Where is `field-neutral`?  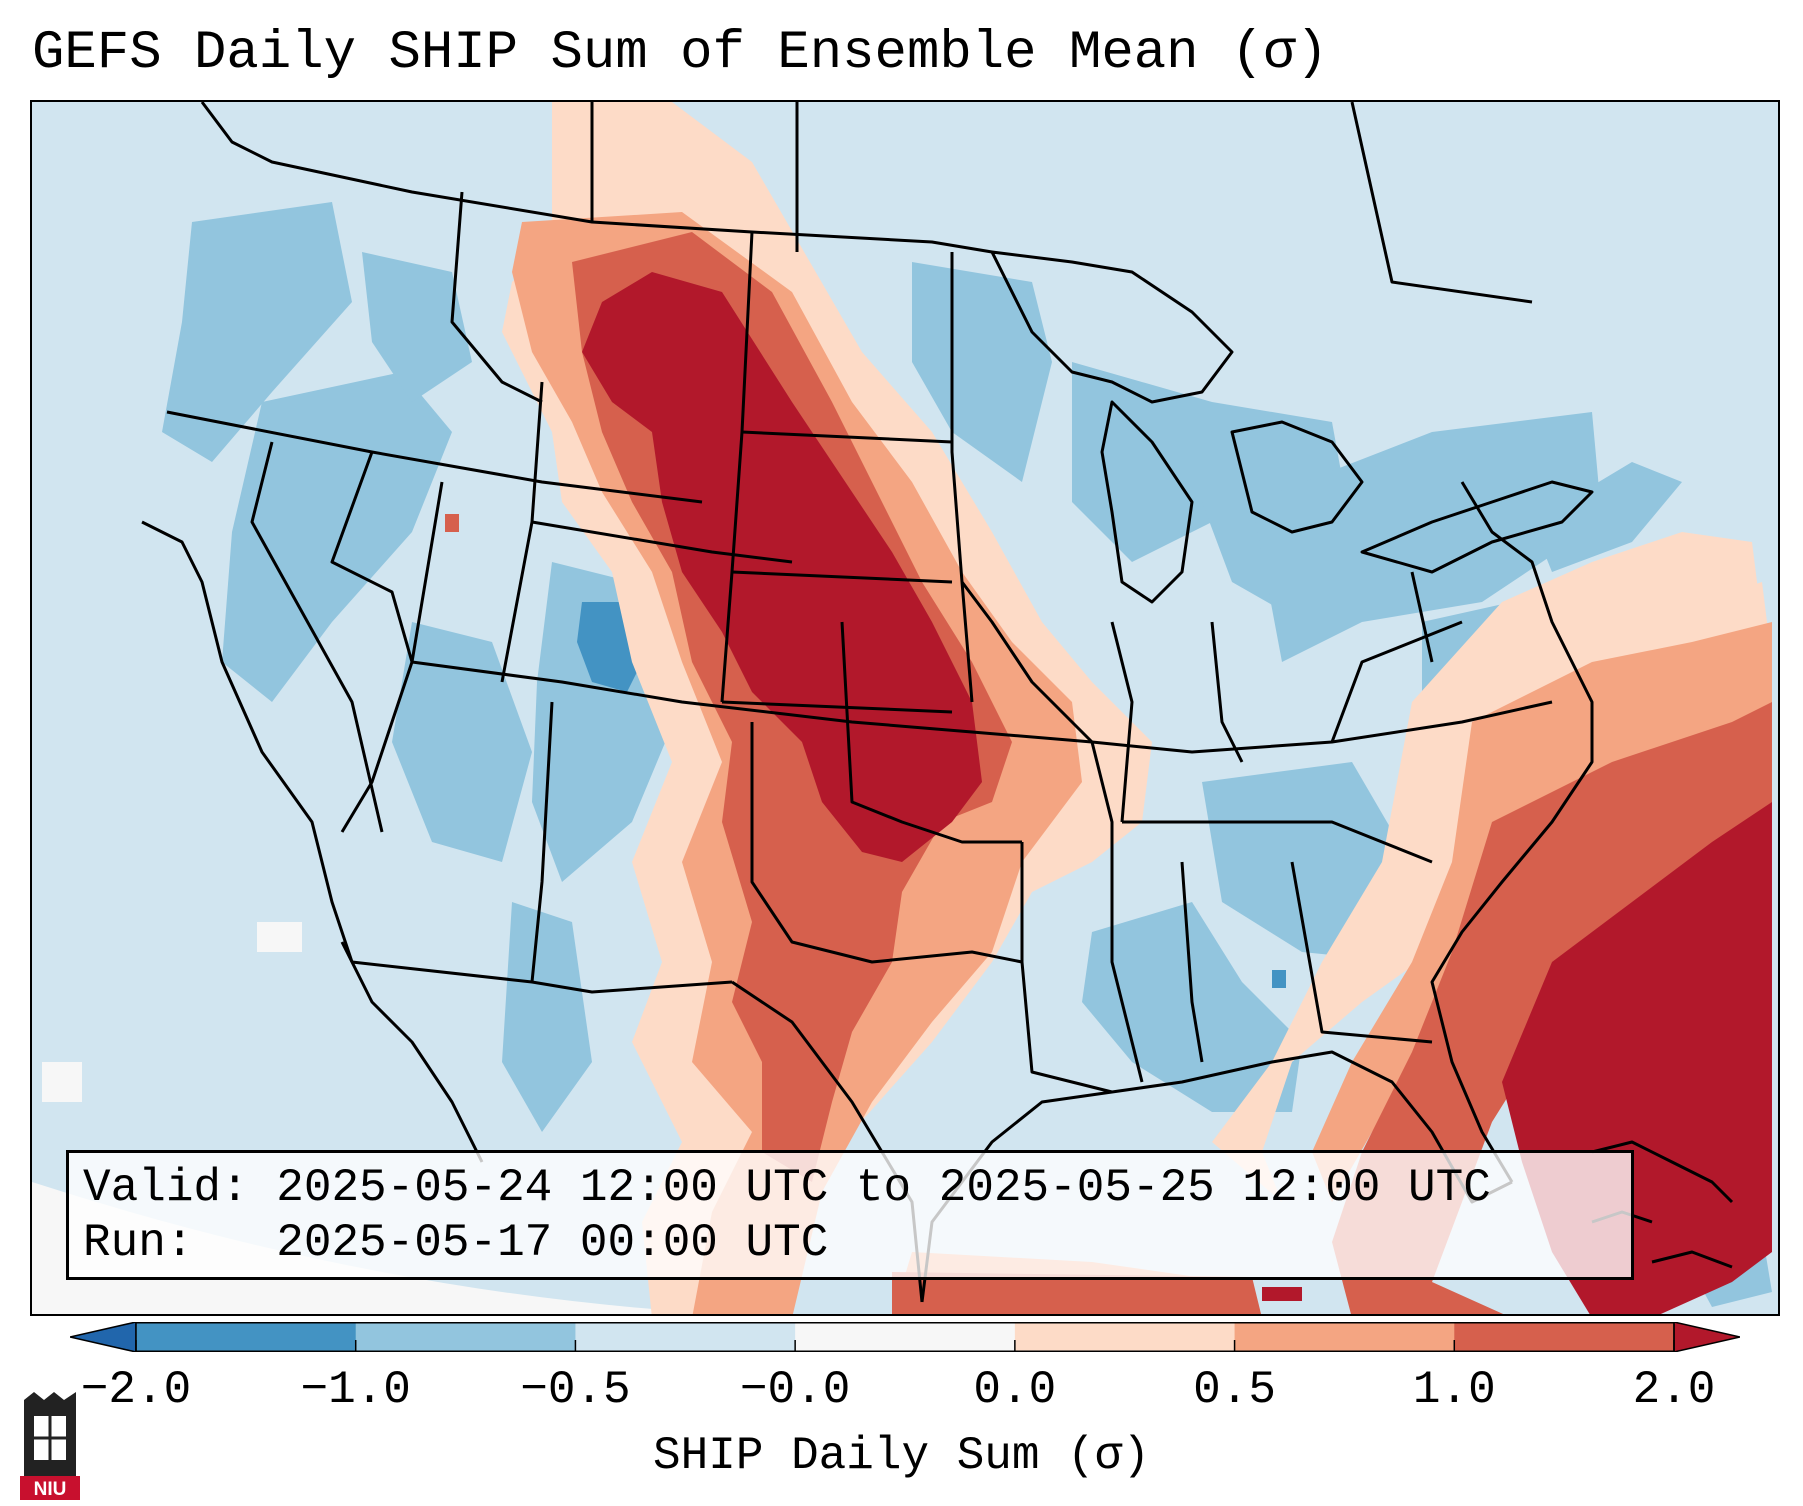
field-neutral is located at coordinates (377, 1118).